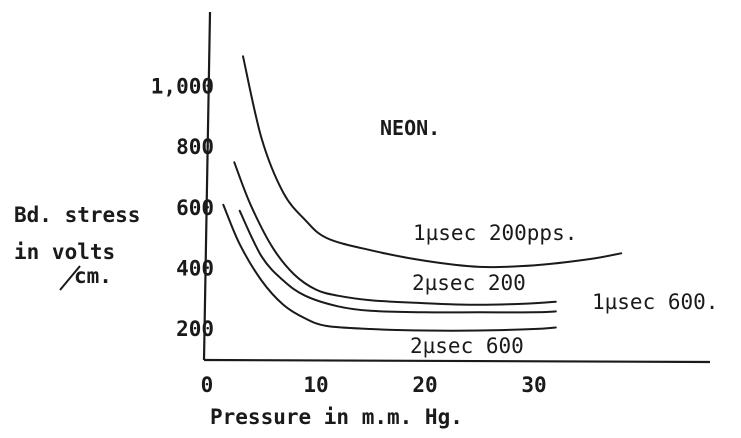 The height and width of the screenshot is (438, 741). Describe the element at coordinates (495, 233) in the screenshot. I see `series-label-1: 1µsec 200pps.` at that location.